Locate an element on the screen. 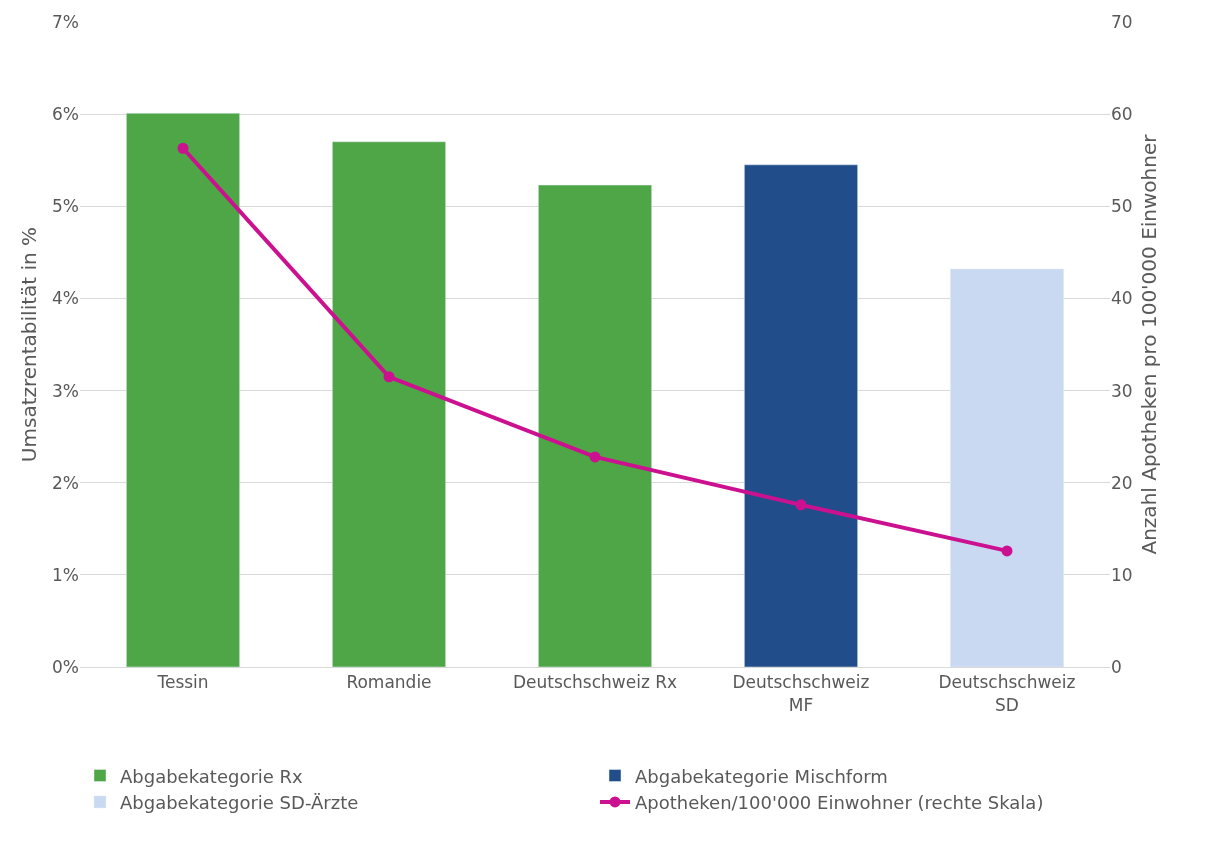 This screenshot has height=852, width=1210. legend-label: Abgabekategorie SD-Ärzte is located at coordinates (239, 802).